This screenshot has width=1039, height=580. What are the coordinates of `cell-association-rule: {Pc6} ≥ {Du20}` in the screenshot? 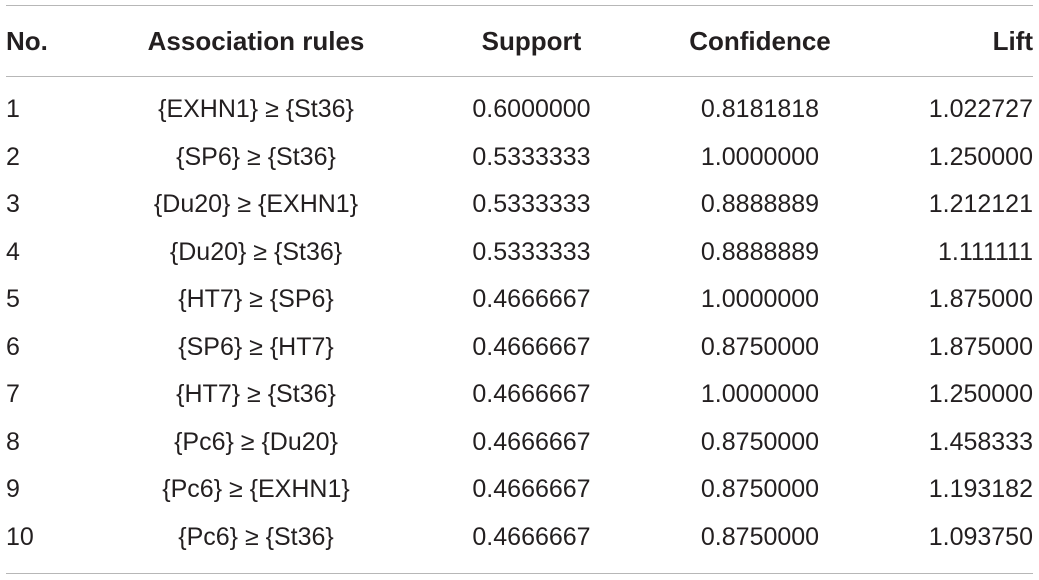 It's located at (256, 441).